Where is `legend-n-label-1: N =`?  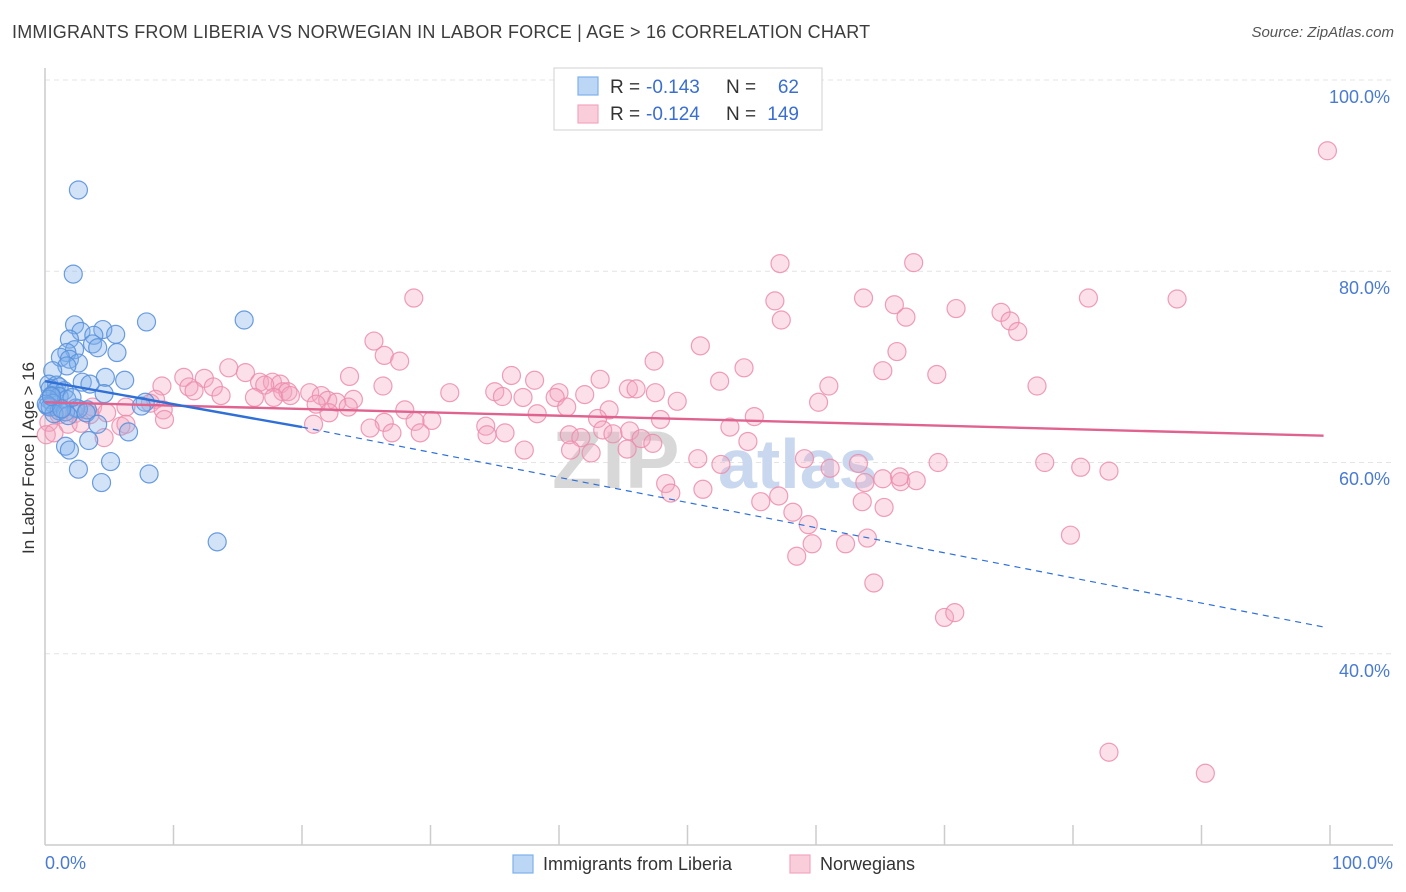
legend-n-label-1: N = is located at coordinates (741, 87).